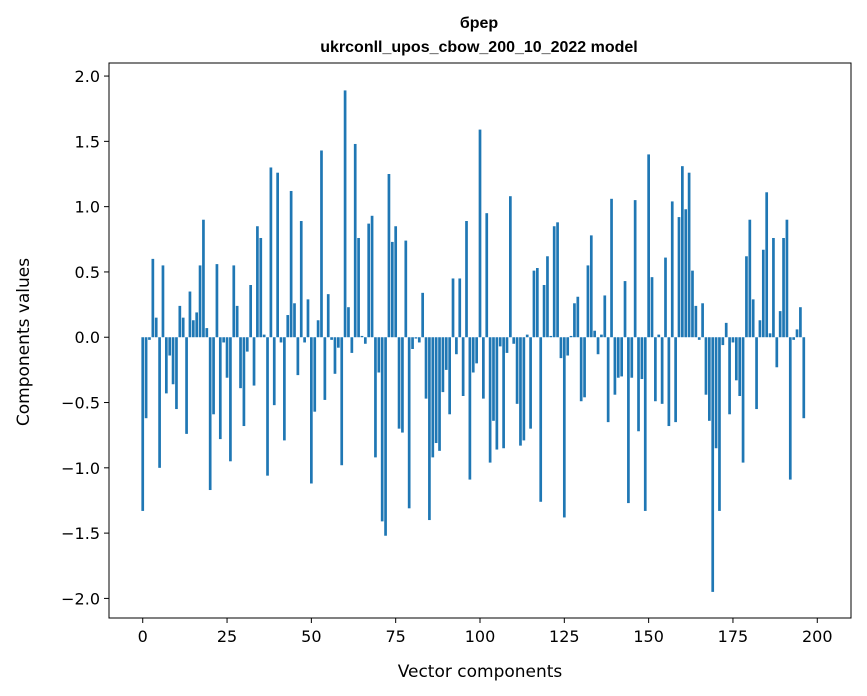 The height and width of the screenshot is (696, 867). Describe the element at coordinates (80, 598) in the screenshot. I see `y-tick-label: −2.0` at that location.